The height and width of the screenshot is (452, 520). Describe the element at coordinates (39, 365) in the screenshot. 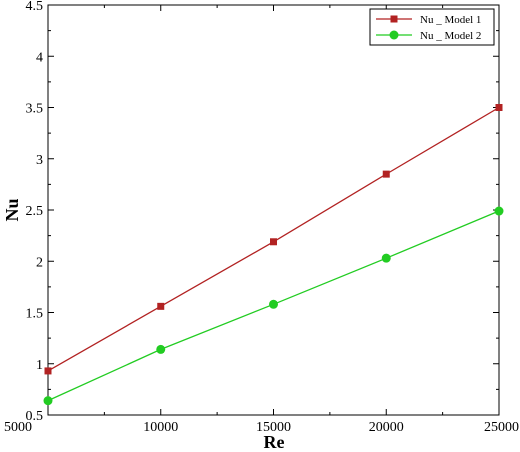

I see `y-tick-label: 1` at that location.